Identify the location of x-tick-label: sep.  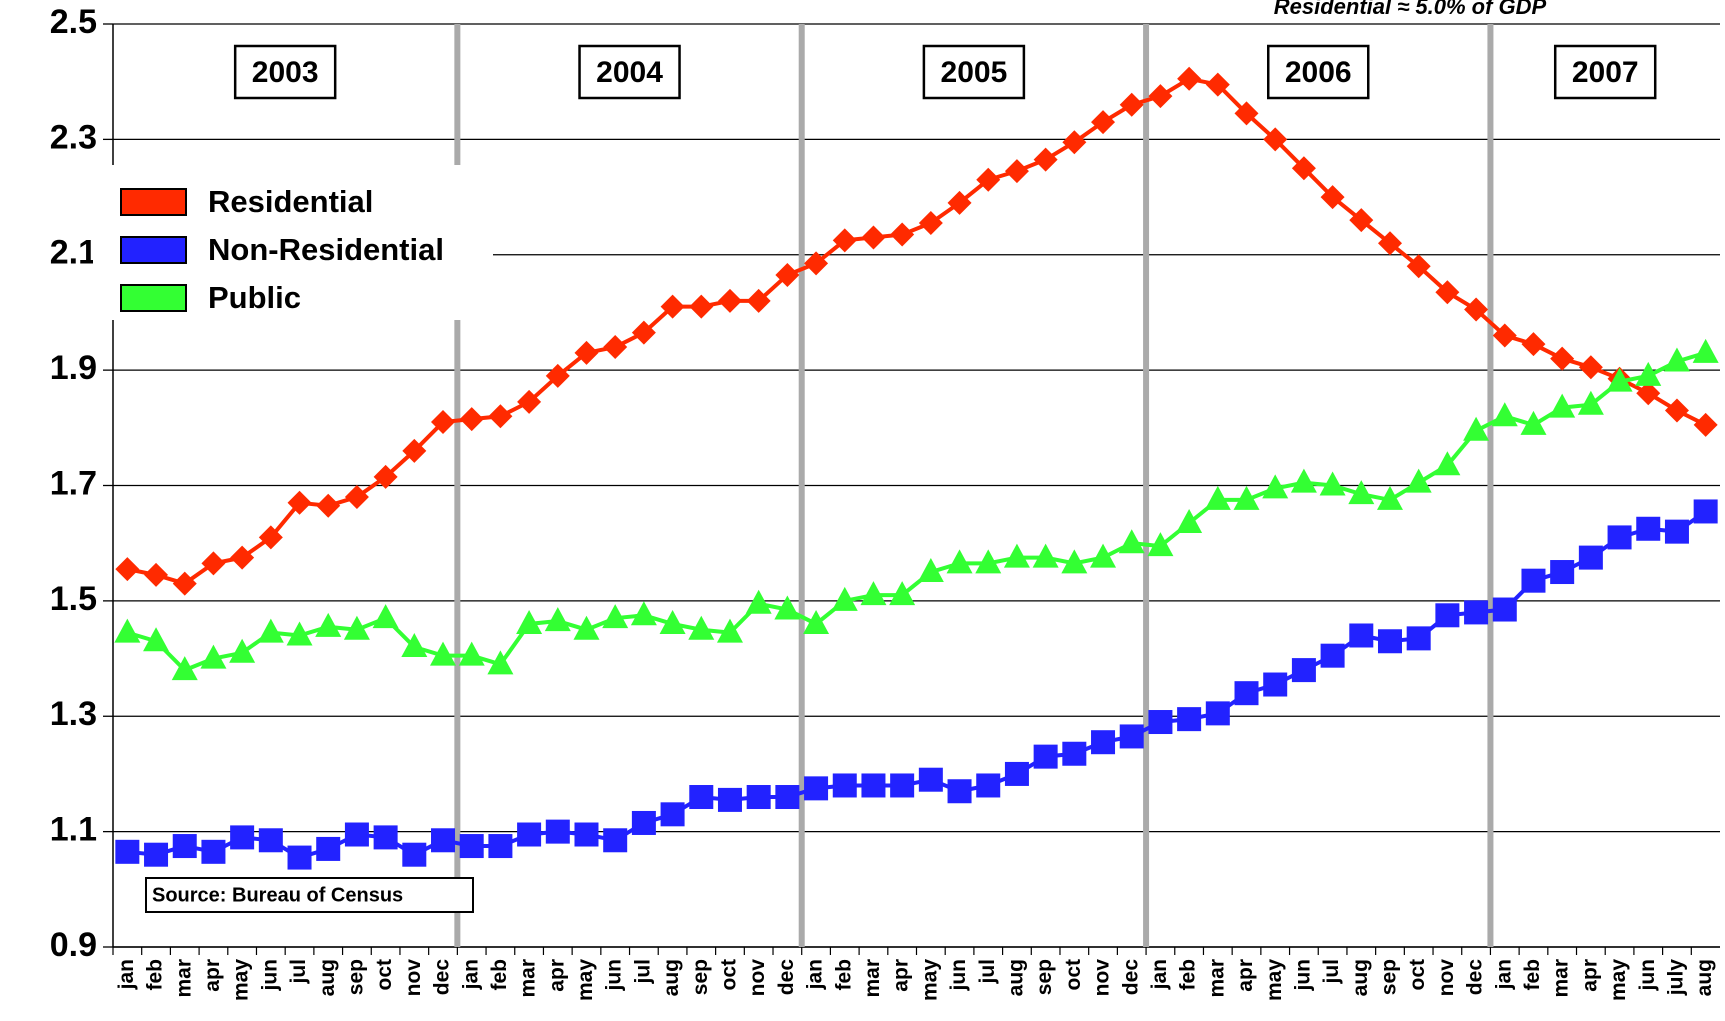
(1389, 977).